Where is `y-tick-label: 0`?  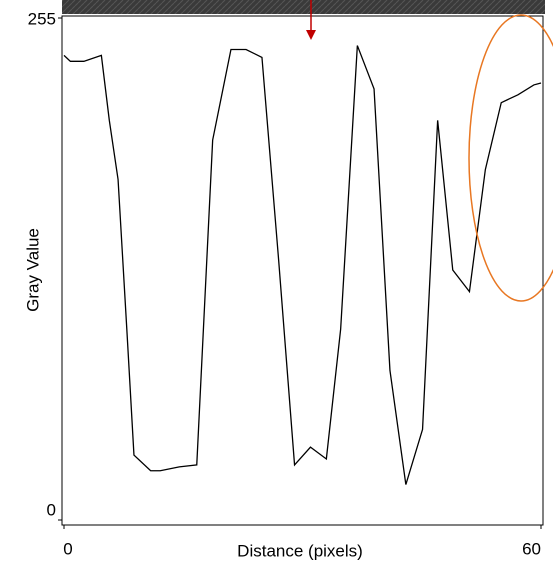
y-tick-label: 0 is located at coordinates (51, 509).